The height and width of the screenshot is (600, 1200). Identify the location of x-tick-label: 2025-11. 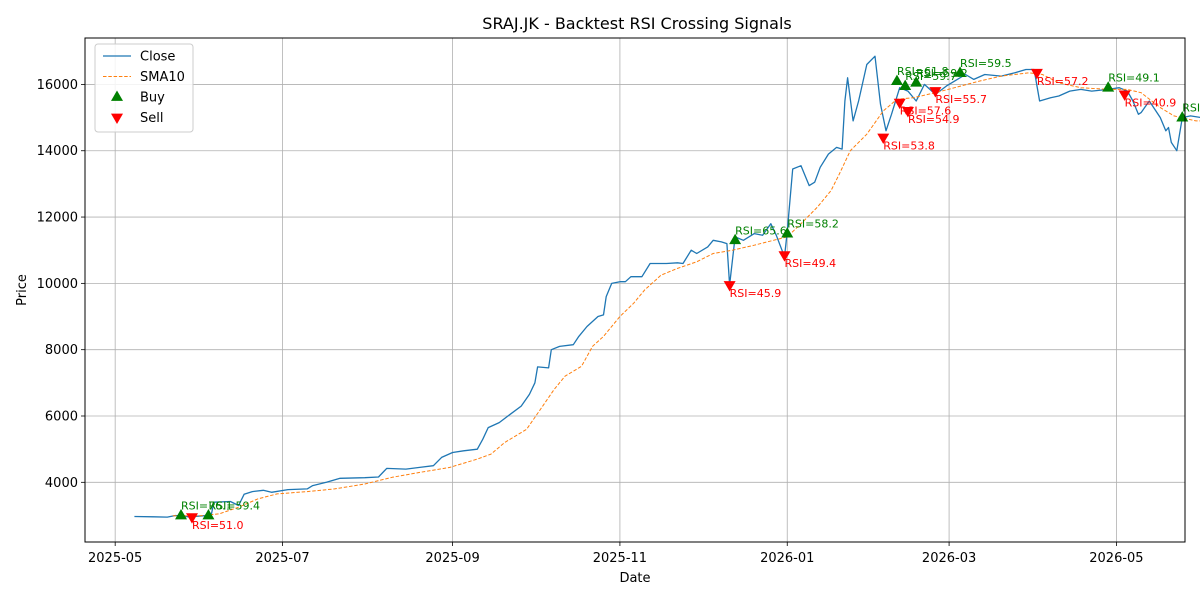
(620, 558).